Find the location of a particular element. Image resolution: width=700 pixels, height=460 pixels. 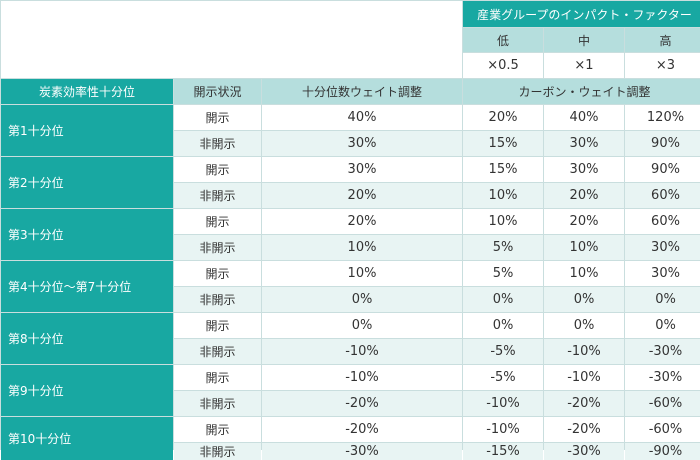

decile-label: 第2十分位 is located at coordinates (87, 182).